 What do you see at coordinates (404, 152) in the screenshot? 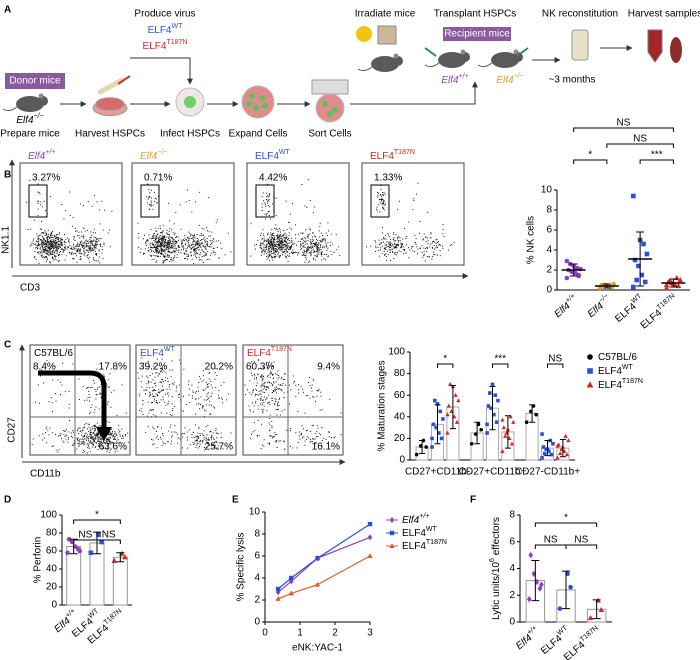
I see `flow-plot-title-sup: T187N` at bounding box center [404, 152].